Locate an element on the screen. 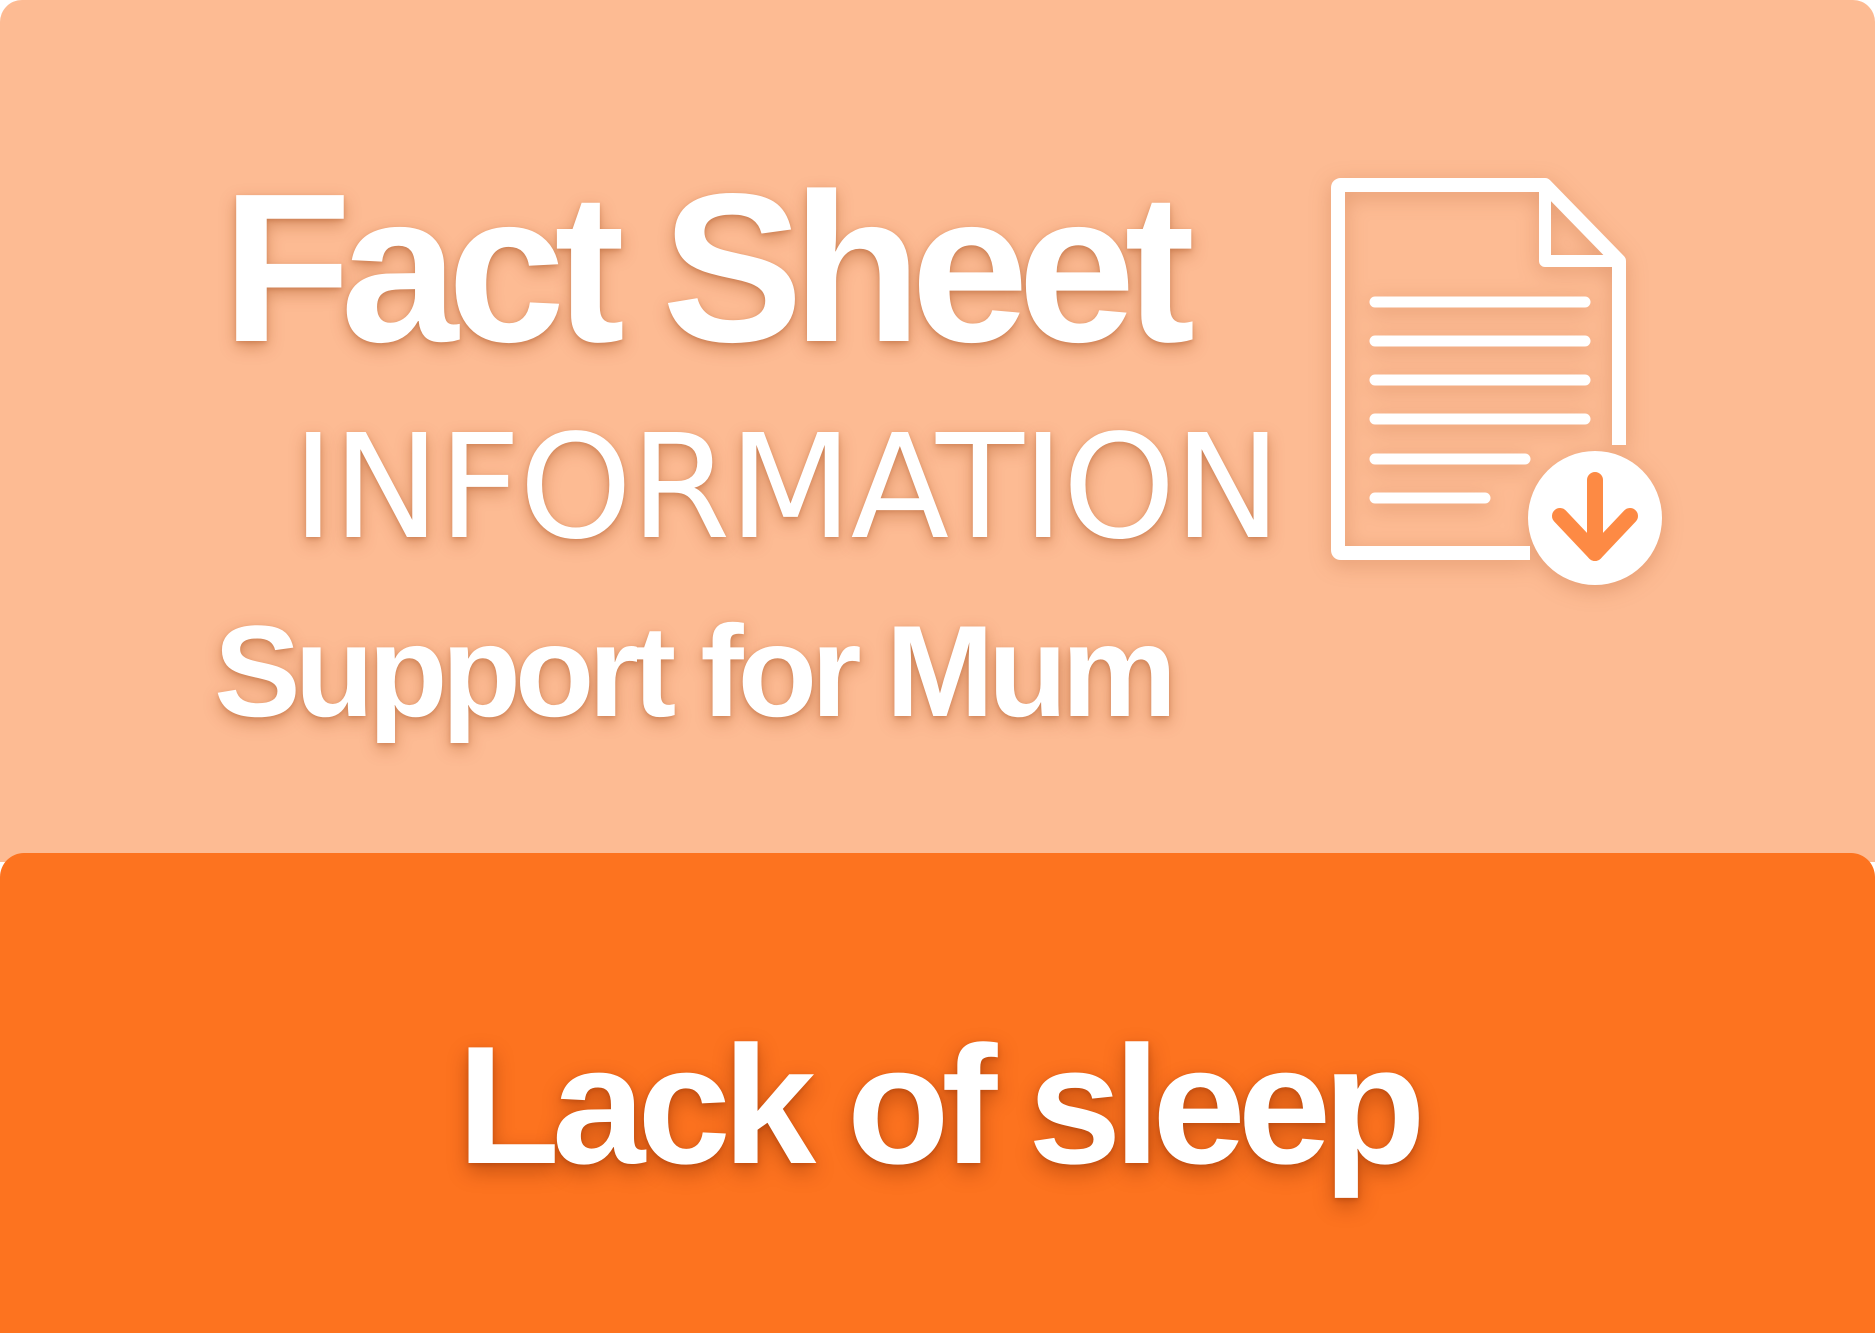 The height and width of the screenshot is (1333, 1875). banner-heading: Lack of sleep is located at coordinates (941, 1105).